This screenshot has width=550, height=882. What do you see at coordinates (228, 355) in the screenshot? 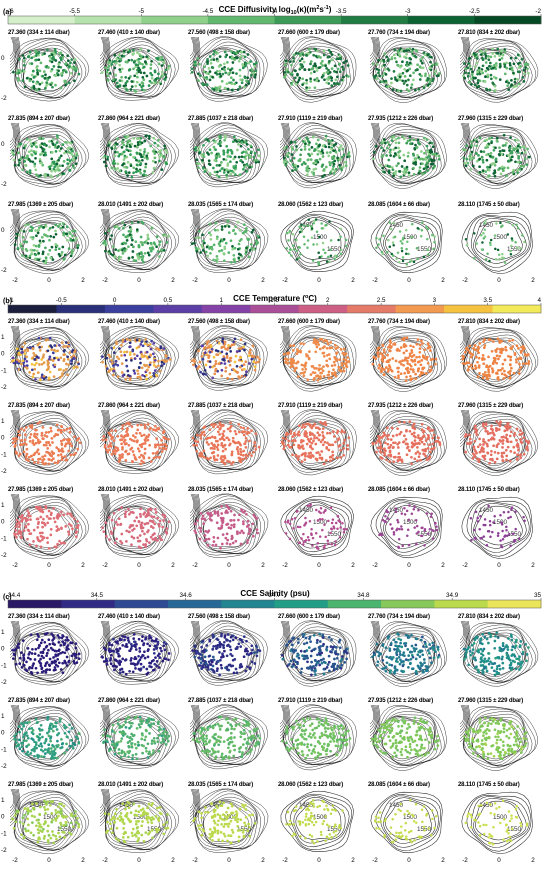
I see `panel: 27.560 (498 ± 158 dbar)` at bounding box center [228, 355].